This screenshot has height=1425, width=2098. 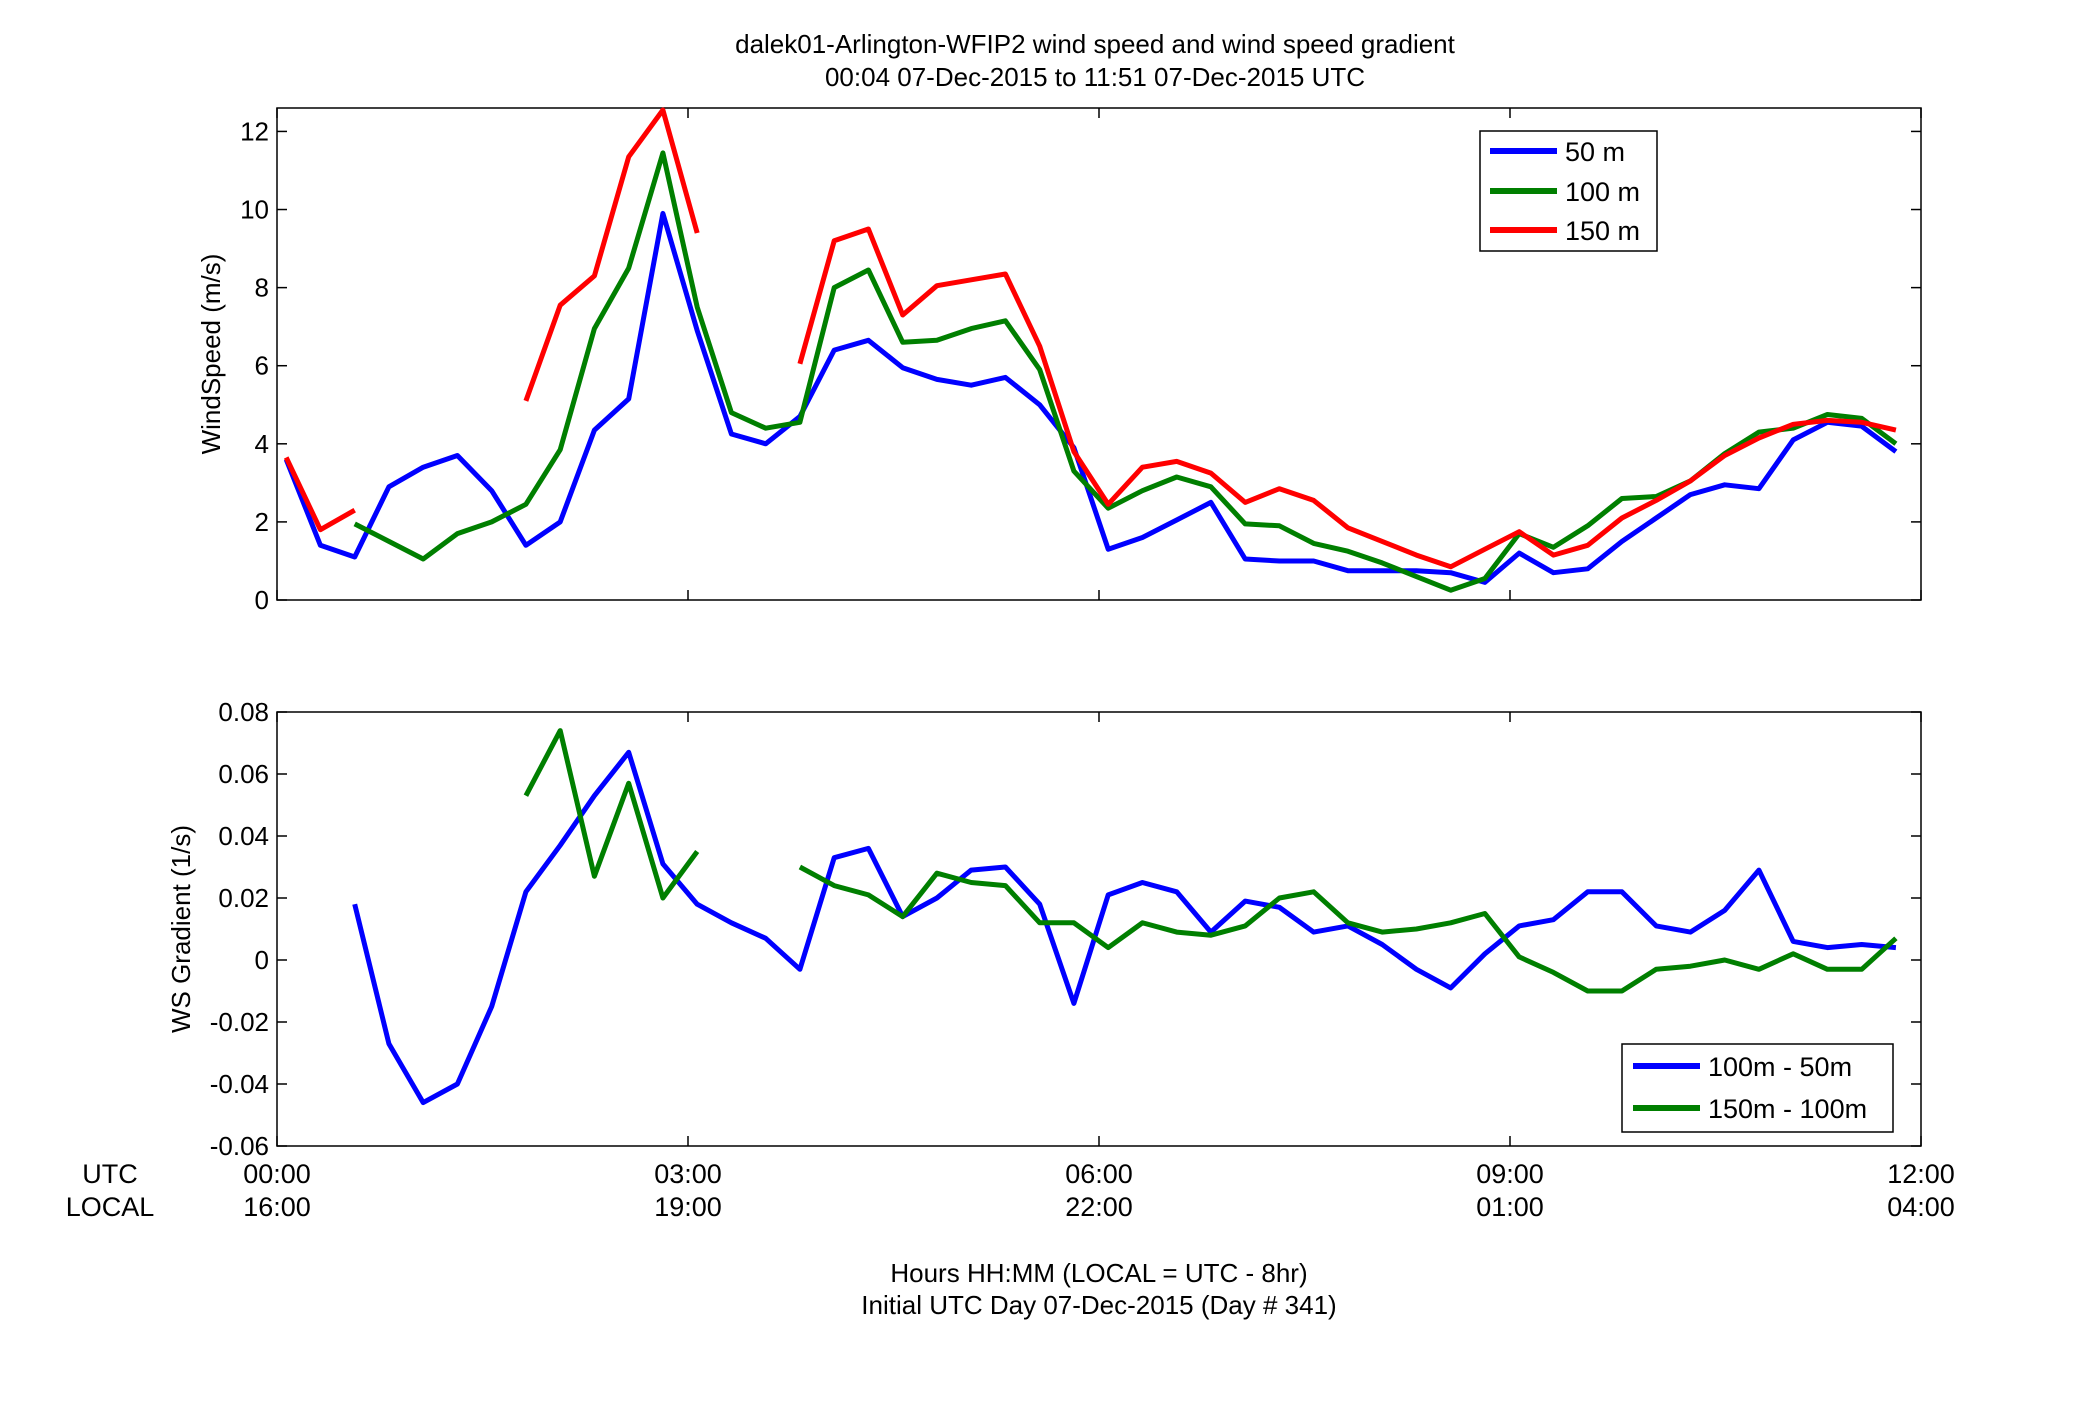 I want to click on gradient-y-axis-label: WS Gradient (1/s), so click(x=181, y=929).